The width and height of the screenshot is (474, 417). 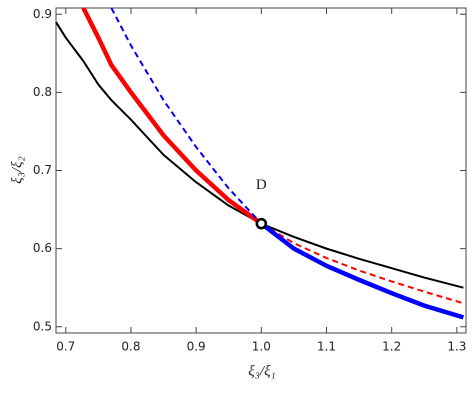 I want to click on x-tick-label: 1.3, so click(x=456, y=347).